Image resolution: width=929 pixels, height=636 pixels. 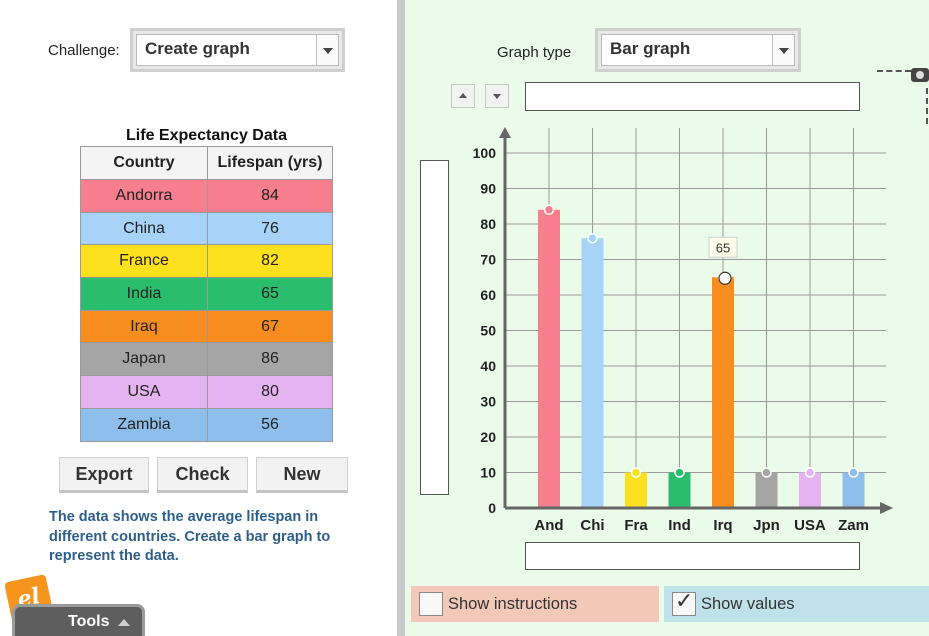 I want to click on lifespan-cell: 82, so click(x=270, y=261).